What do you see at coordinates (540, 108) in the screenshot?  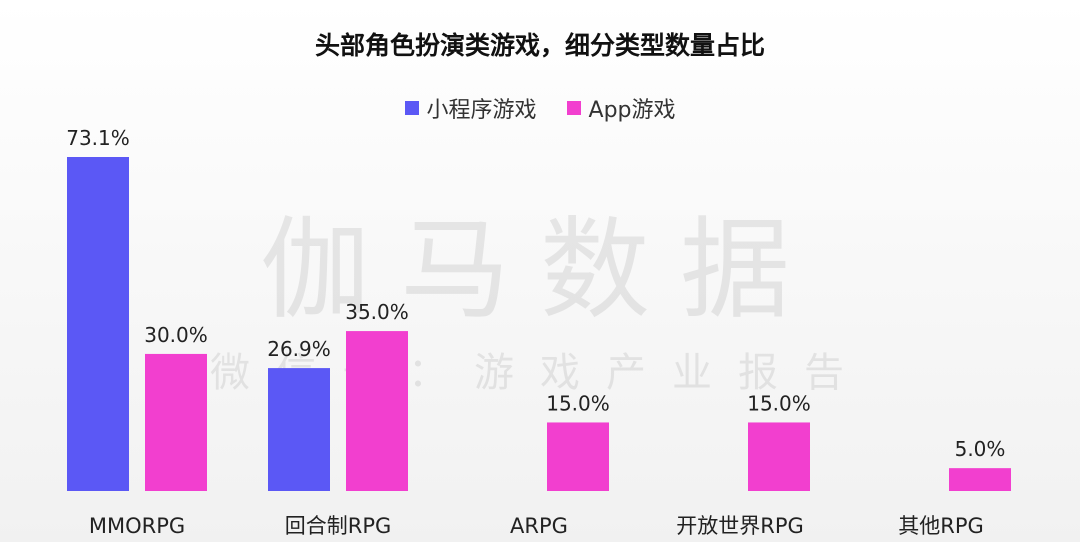 I see `legend: 小程序游戏 App游戏` at bounding box center [540, 108].